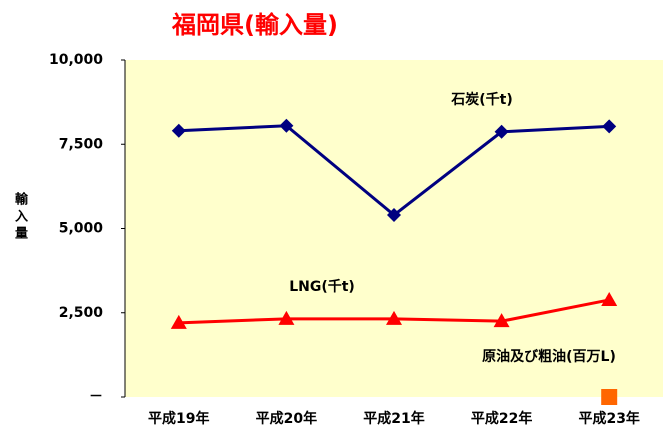  I want to click on y-tick-label: 10,000, so click(76, 60).